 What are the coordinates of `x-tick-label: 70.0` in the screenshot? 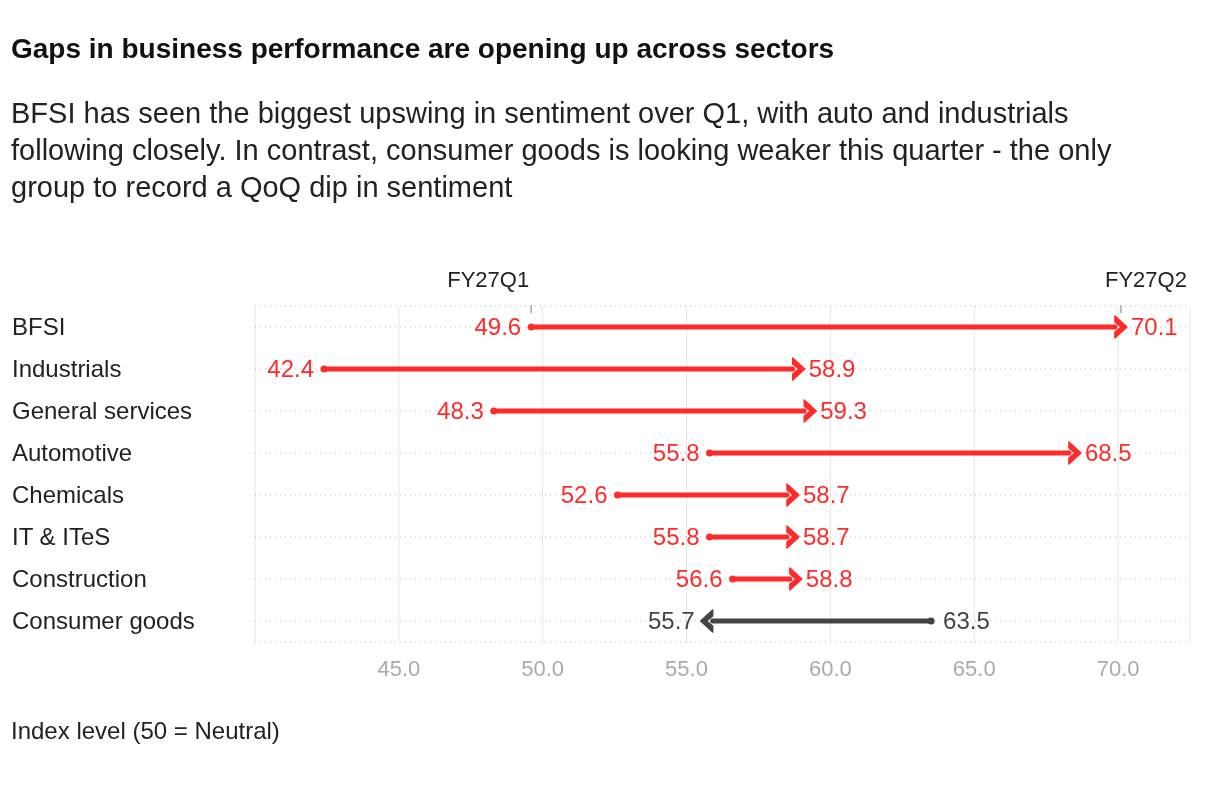 It's located at (1118, 668).